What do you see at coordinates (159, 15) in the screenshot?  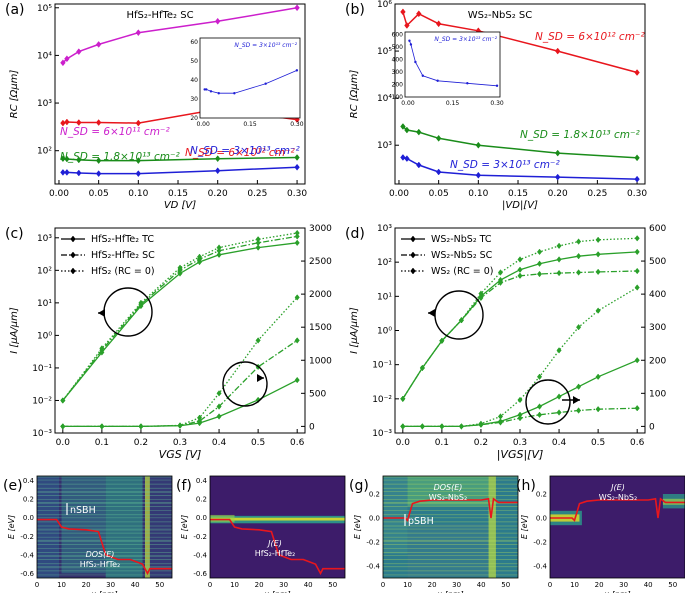 I see `chart-title: HfS₂-HfTe₂ SC` at bounding box center [159, 15].